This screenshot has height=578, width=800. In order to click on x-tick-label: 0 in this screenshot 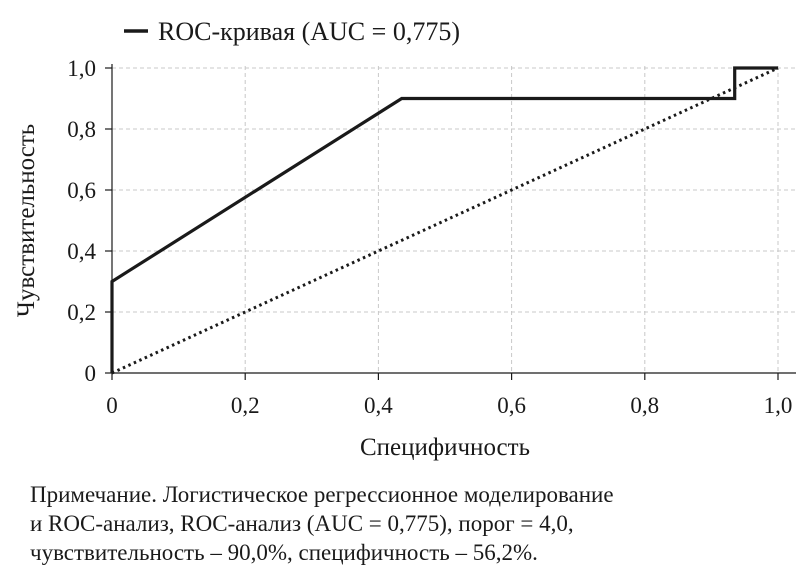, I will do `click(112, 405)`.